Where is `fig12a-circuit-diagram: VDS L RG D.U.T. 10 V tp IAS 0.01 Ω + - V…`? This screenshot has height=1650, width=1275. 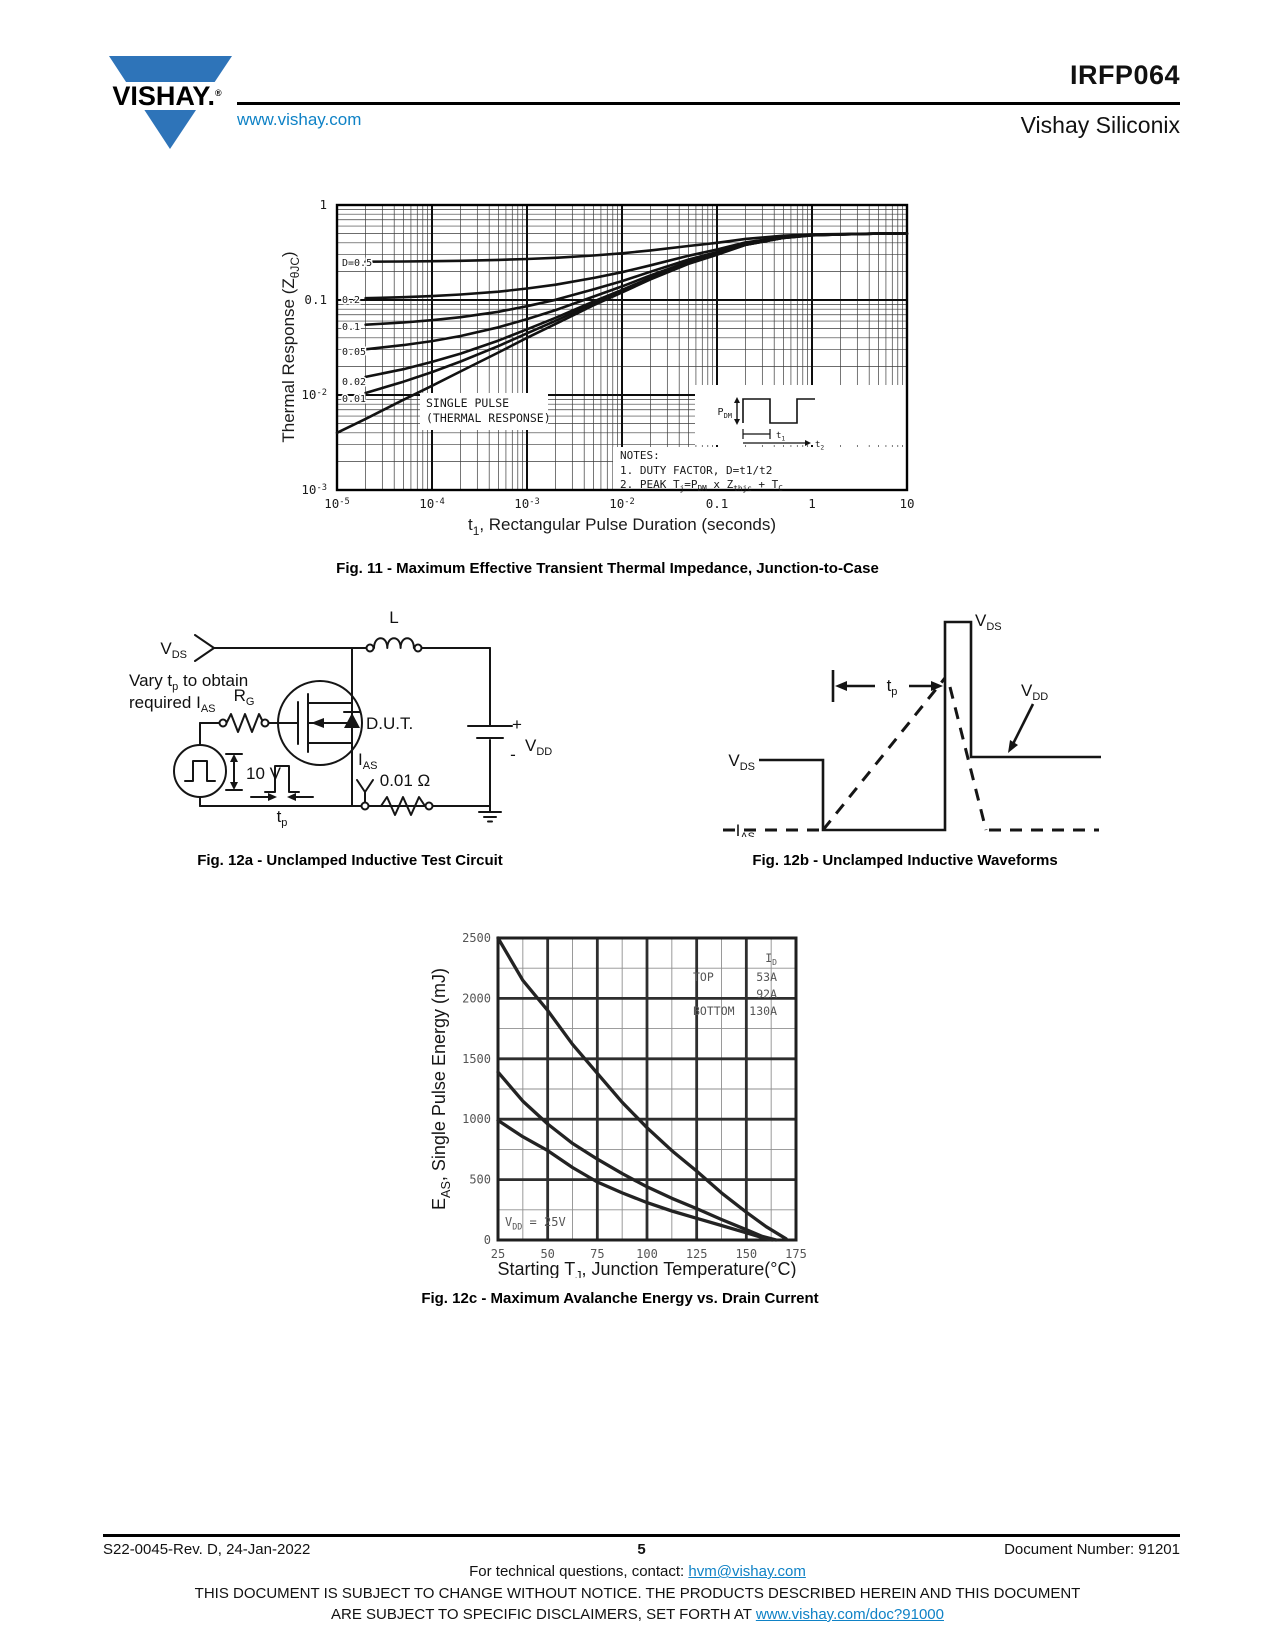 fig12a-circuit-diagram: VDS L RG D.U.T. 10 V tp IAS 0.01 Ω + - V… is located at coordinates (340, 718).